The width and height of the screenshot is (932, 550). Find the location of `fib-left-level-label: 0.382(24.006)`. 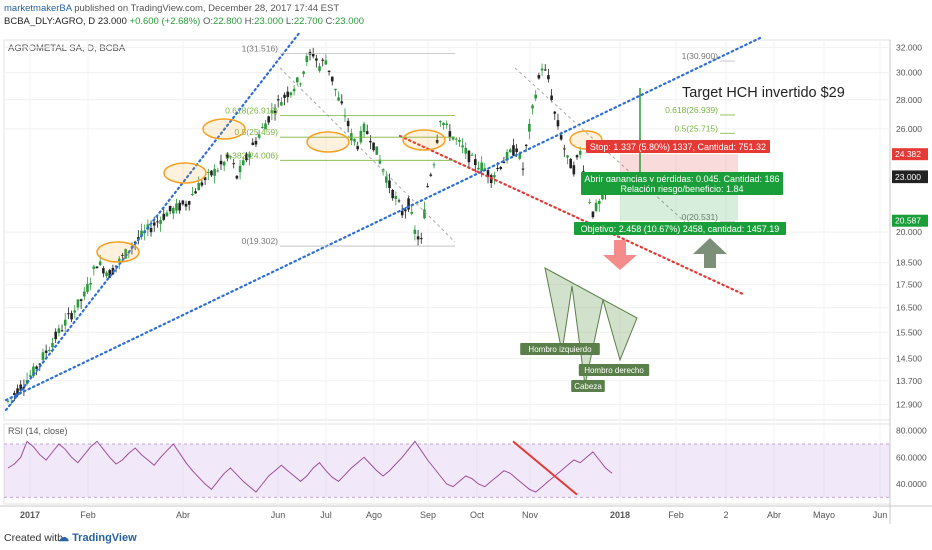

fib-left-level-label: 0.382(24.006) is located at coordinates (251, 155).